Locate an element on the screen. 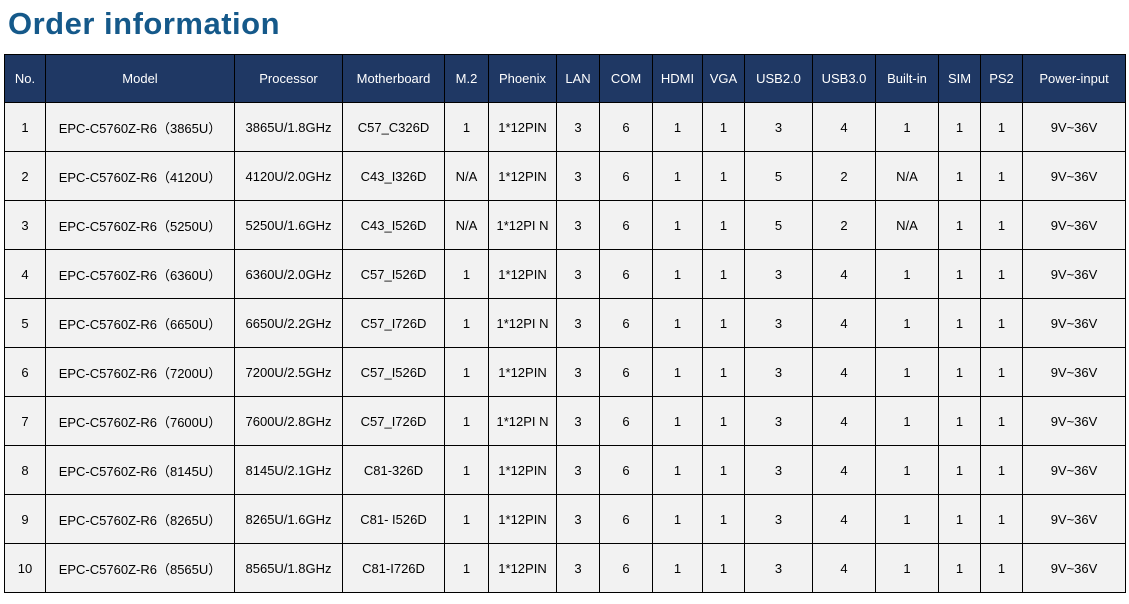  table-cell: EPC-C5760Z-R6（6650U） is located at coordinates (140, 323).